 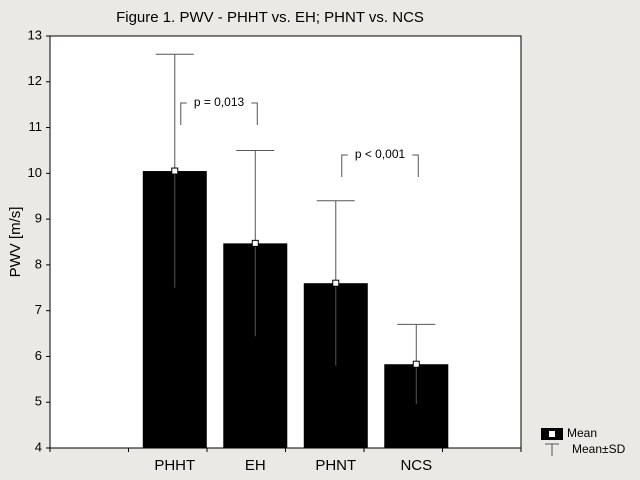 What do you see at coordinates (35, 34) in the screenshot?
I see `y-tick-label: 13` at bounding box center [35, 34].